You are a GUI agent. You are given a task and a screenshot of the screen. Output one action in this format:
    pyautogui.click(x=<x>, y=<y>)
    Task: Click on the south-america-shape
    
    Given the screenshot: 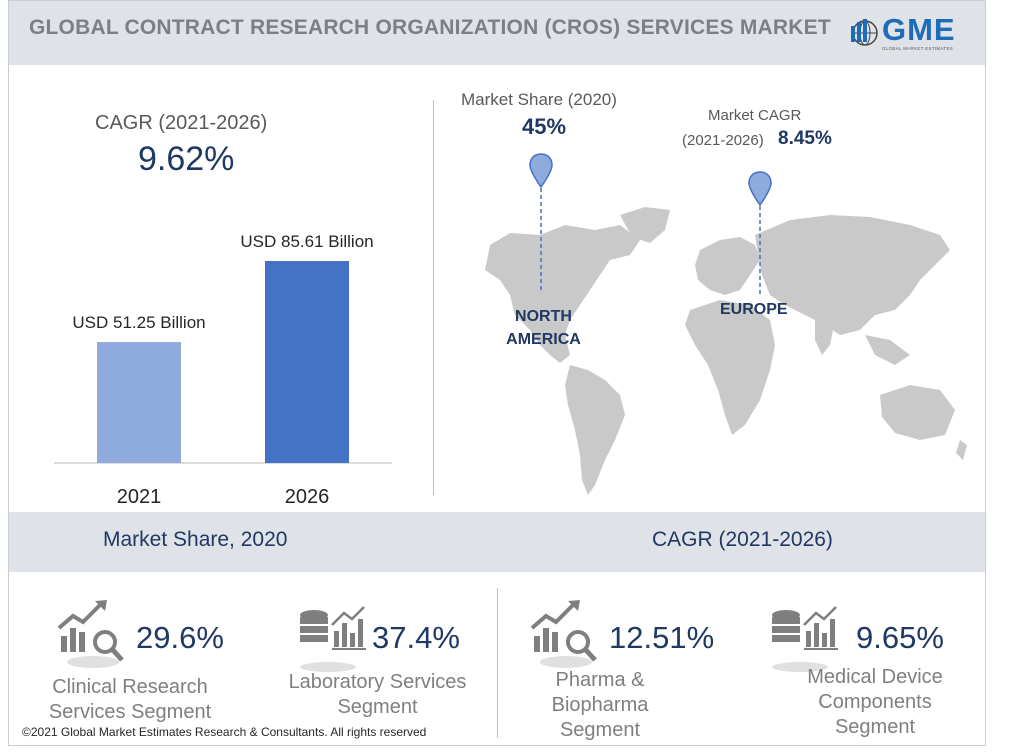 What is the action you would take?
    pyautogui.click(x=595, y=430)
    